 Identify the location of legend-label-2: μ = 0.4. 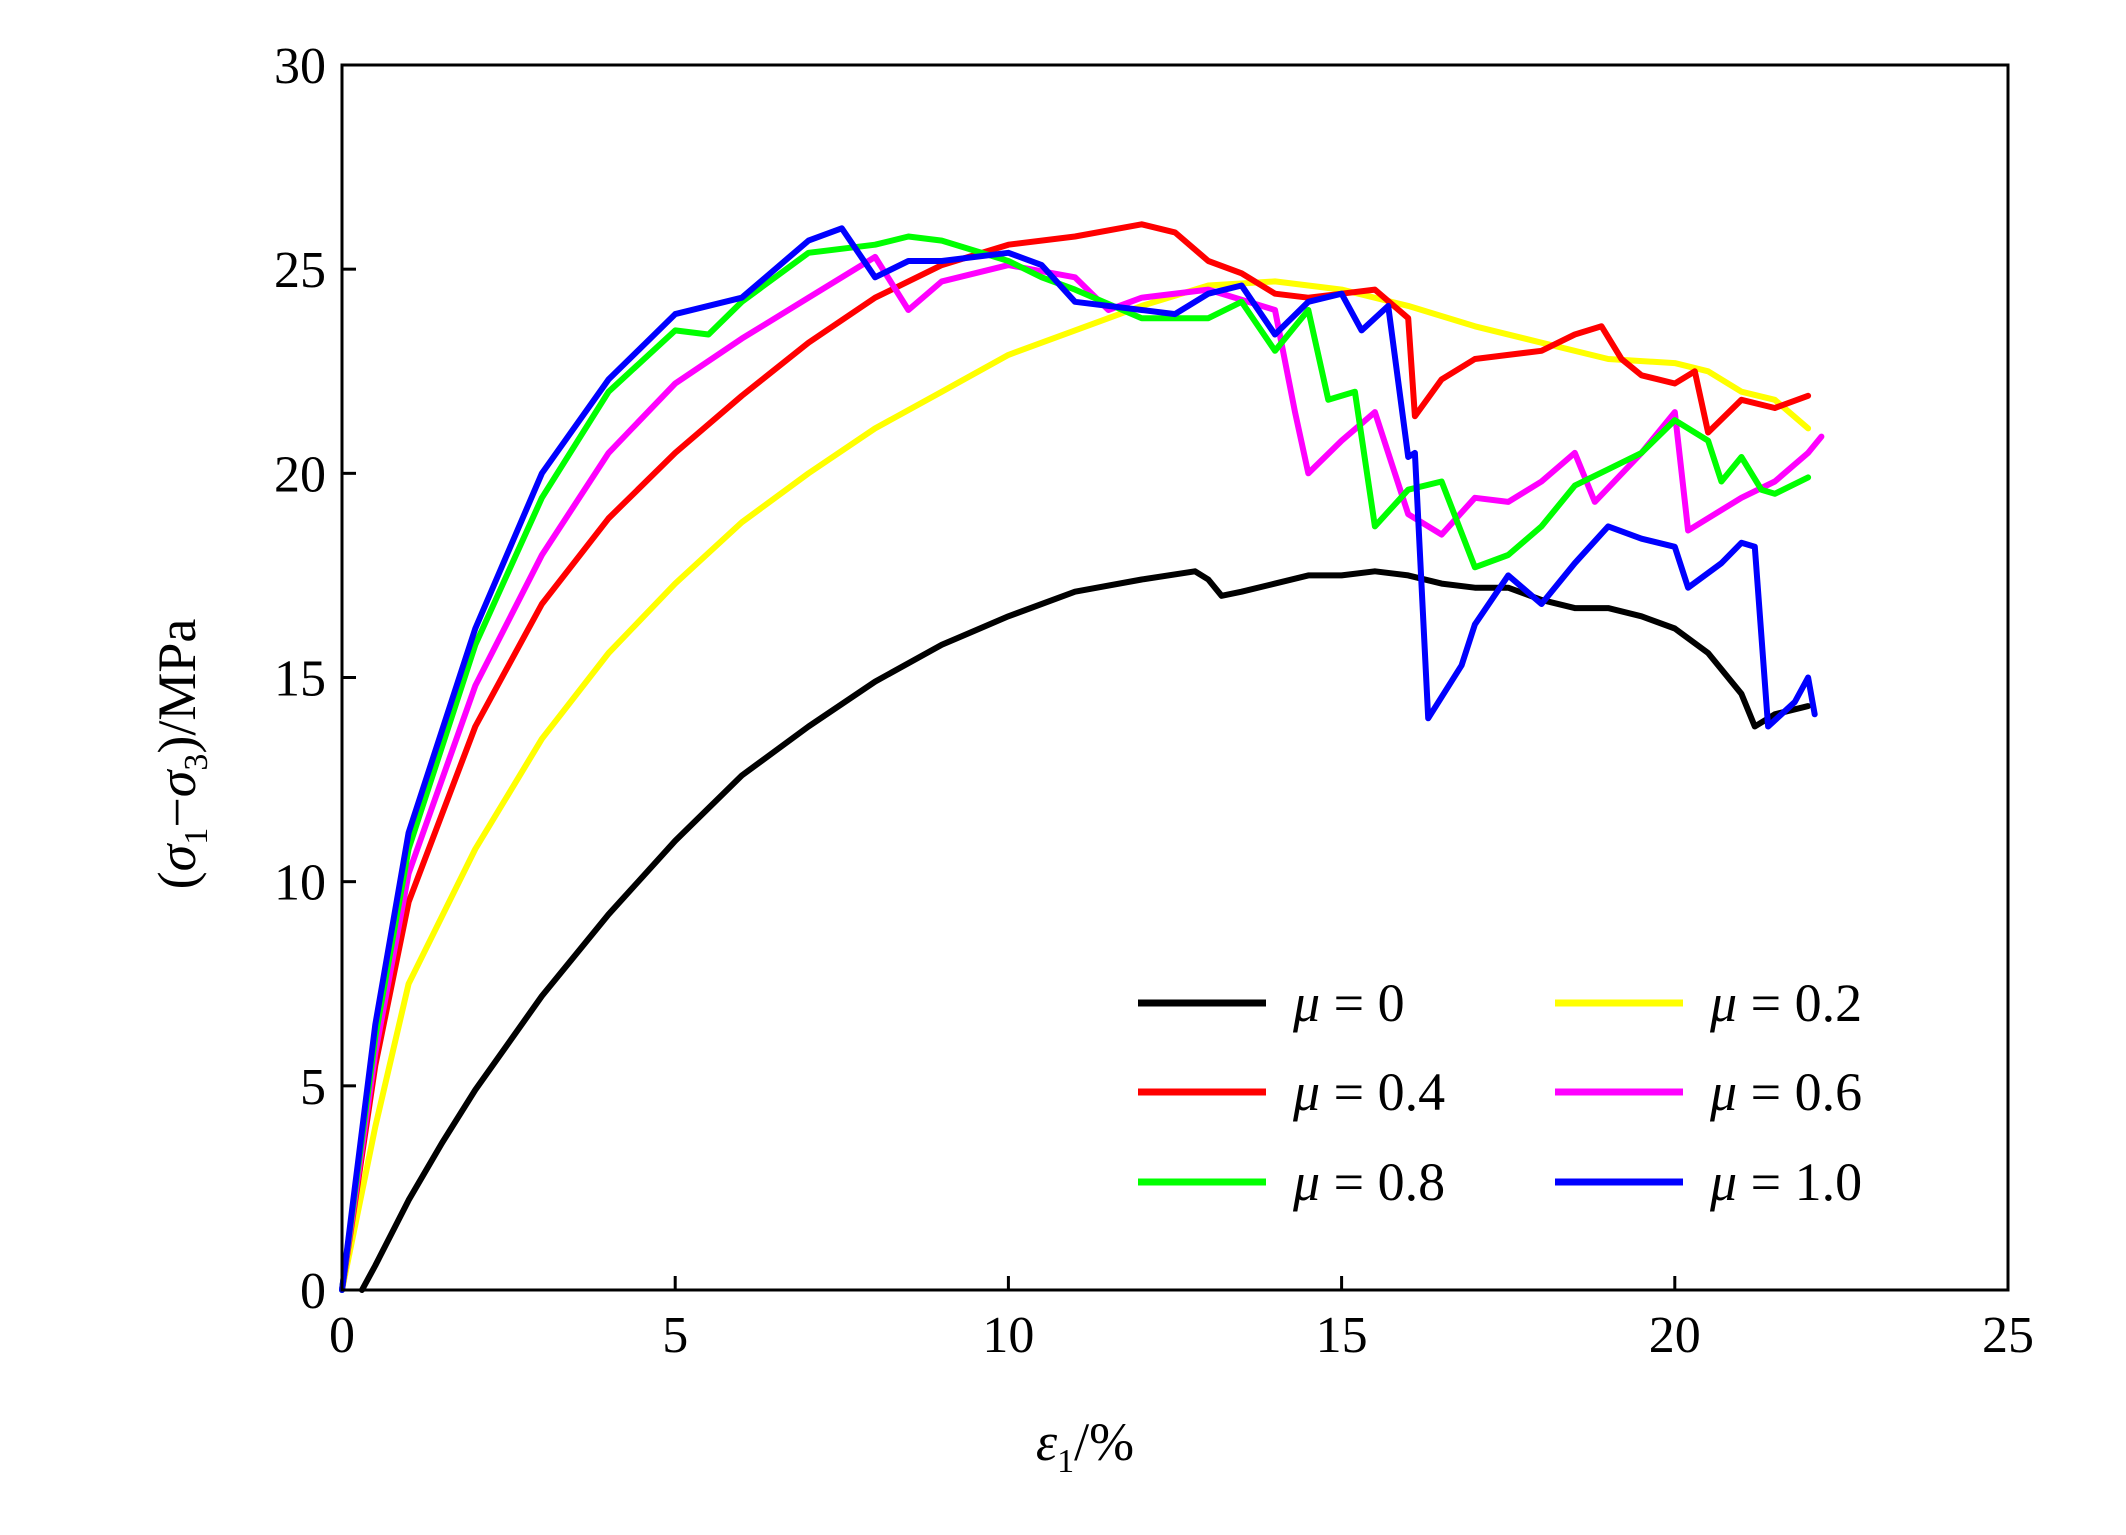
(1368, 1092).